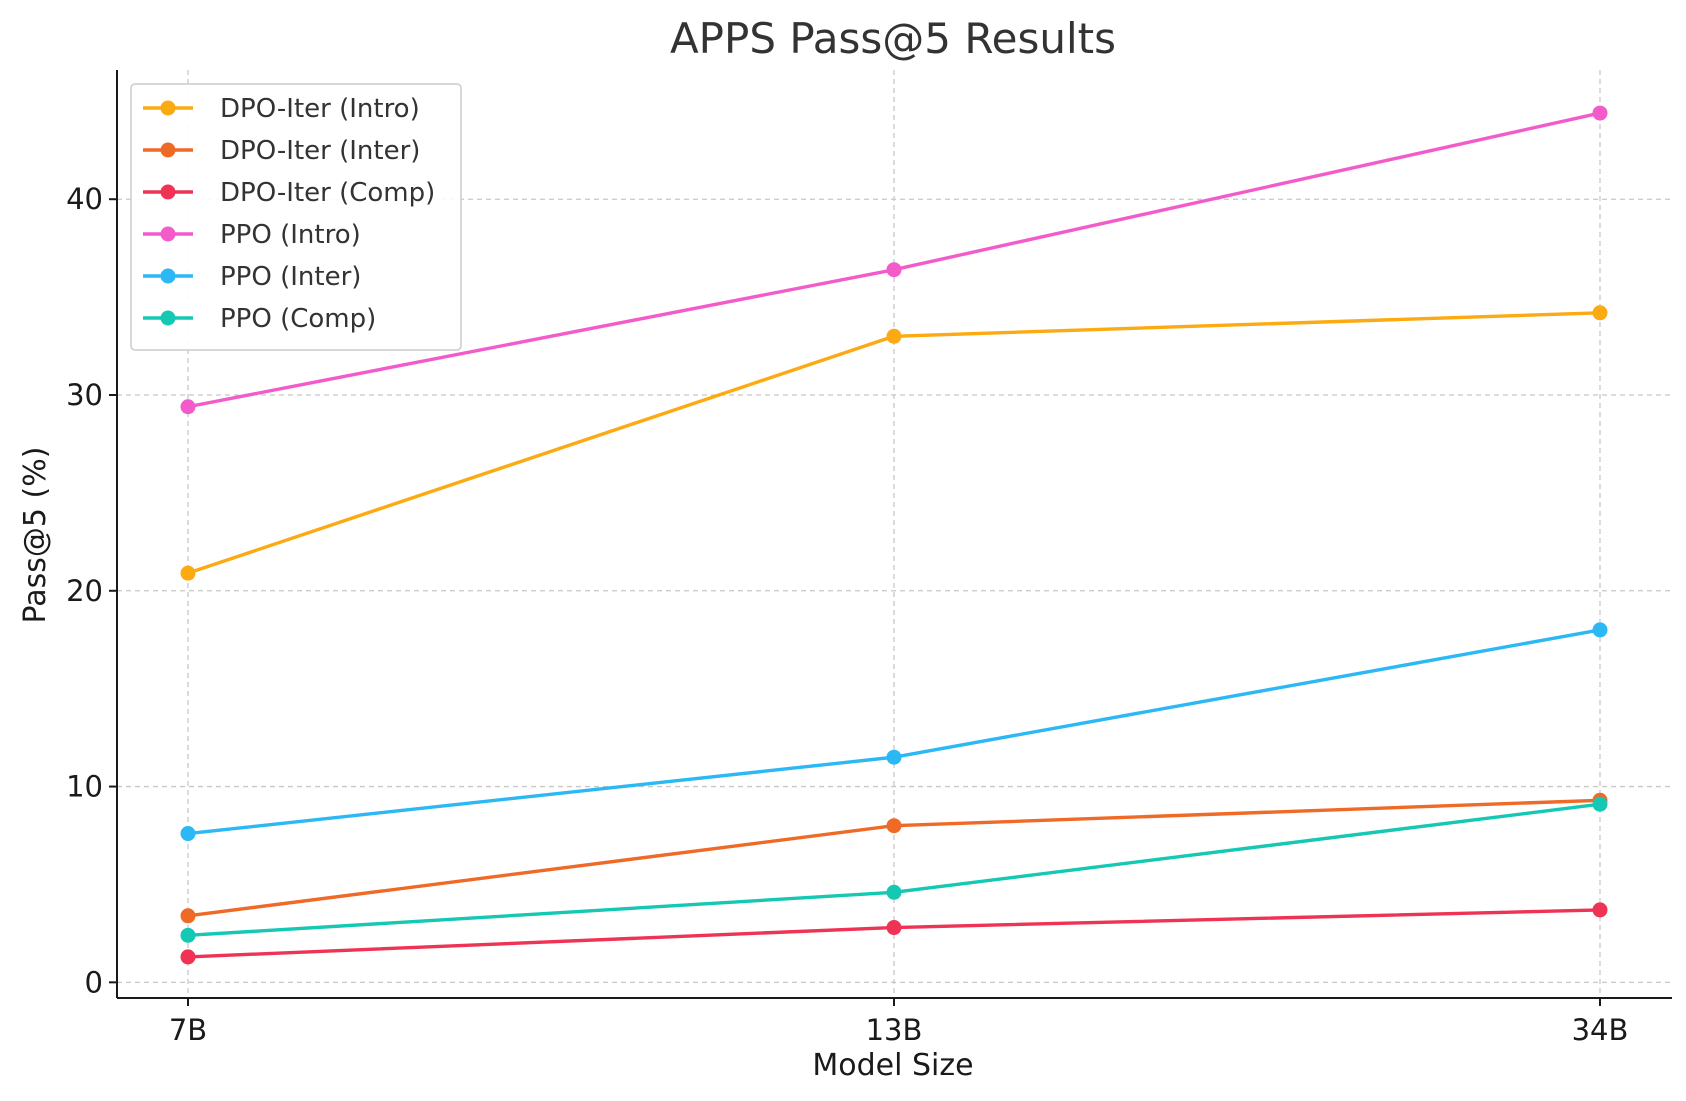 Image resolution: width=1686 pixels, height=1101 pixels. What do you see at coordinates (320, 151) in the screenshot?
I see `legend-label: DPO-Iter (Inter)` at bounding box center [320, 151].